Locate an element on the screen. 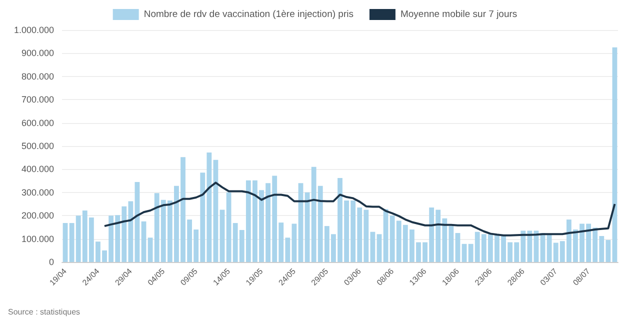 This screenshot has width=630, height=324. y-tick-label: 0 is located at coordinates (51, 262).